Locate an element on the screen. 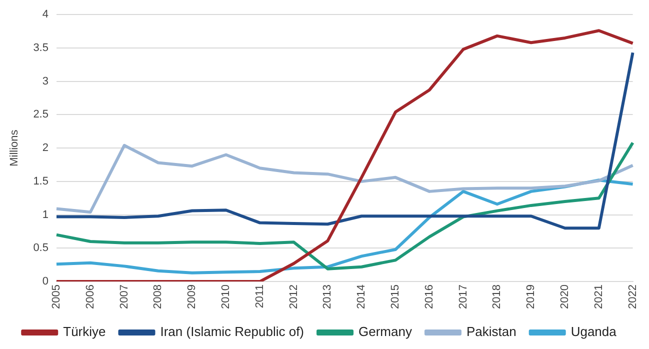 This screenshot has height=349, width=649. x-tick-label: 2016 is located at coordinates (429, 297).